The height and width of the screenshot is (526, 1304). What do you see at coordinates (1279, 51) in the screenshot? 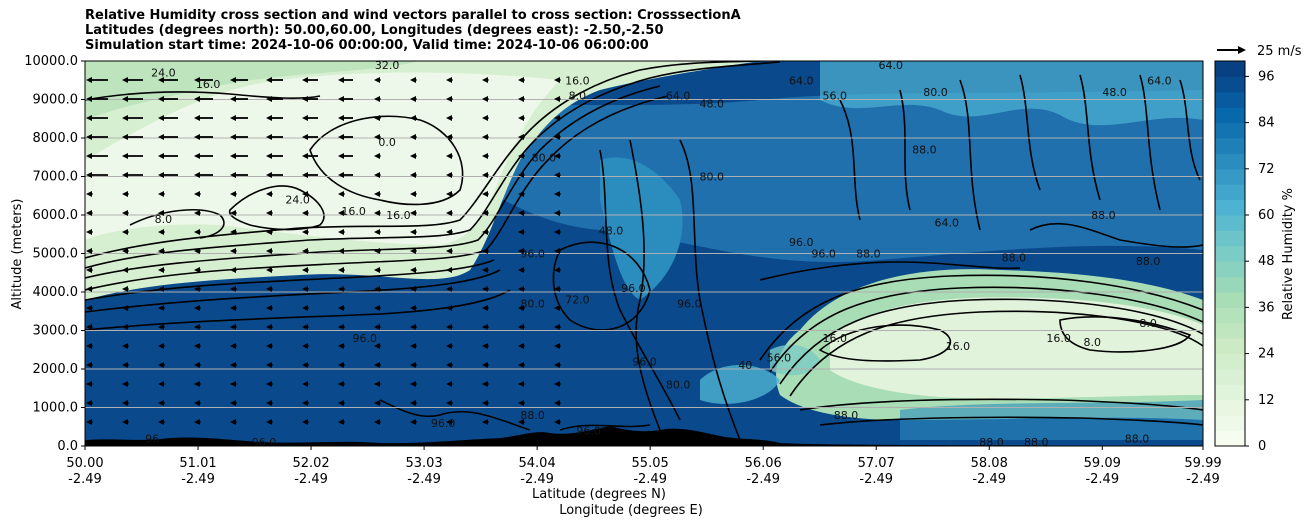
I see `wind-key-label: 25 m/s` at bounding box center [1279, 51].